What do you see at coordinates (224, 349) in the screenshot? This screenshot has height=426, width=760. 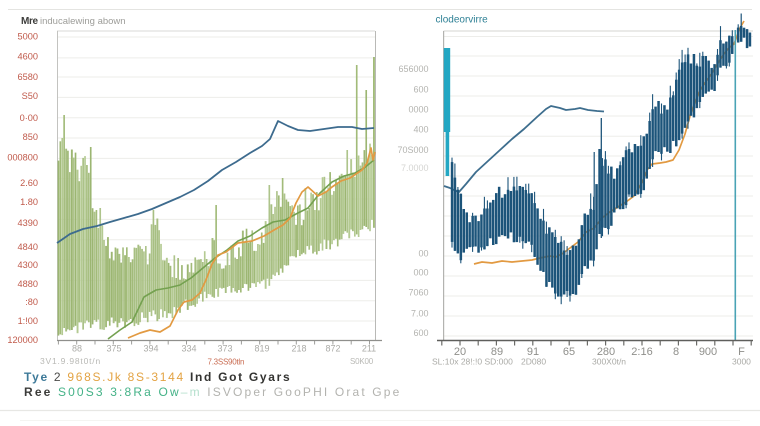 I see `svg-text: 373` at bounding box center [224, 349].